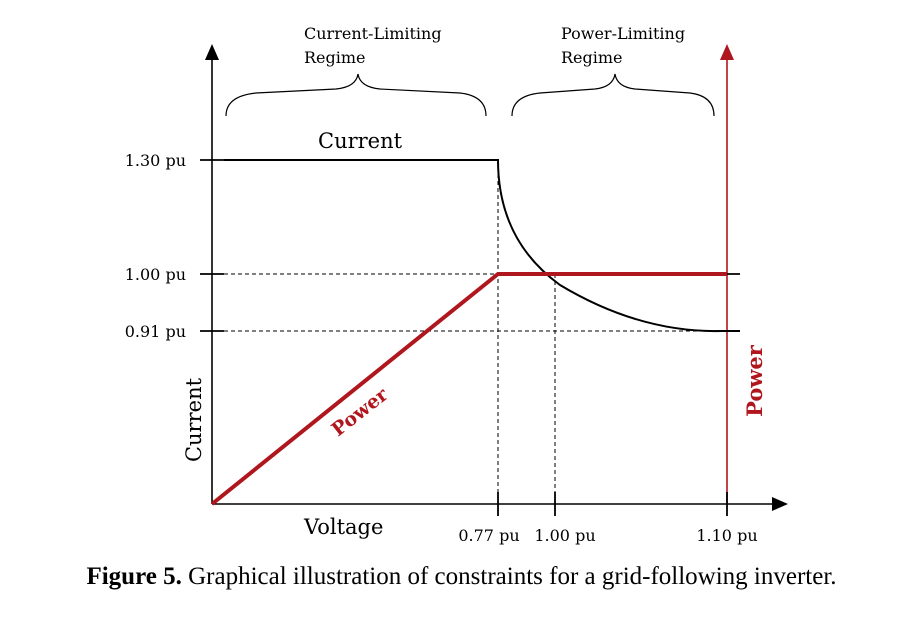  Describe the element at coordinates (726, 535) in the screenshot. I see `x-tick-label: 1.10 pu` at that location.